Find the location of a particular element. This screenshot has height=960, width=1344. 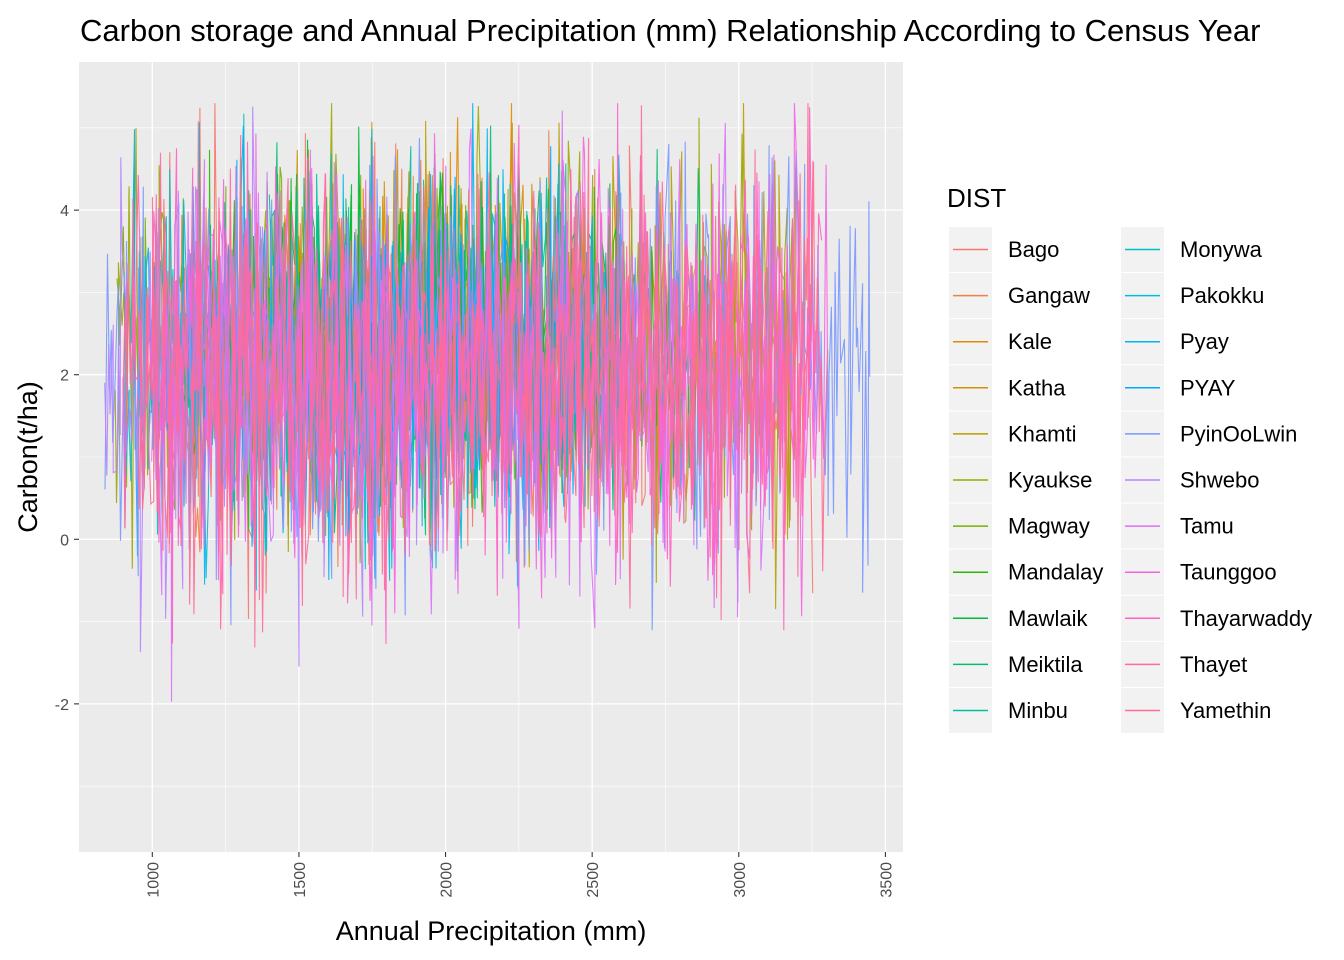

legend-label: Magway is located at coordinates (1049, 526).